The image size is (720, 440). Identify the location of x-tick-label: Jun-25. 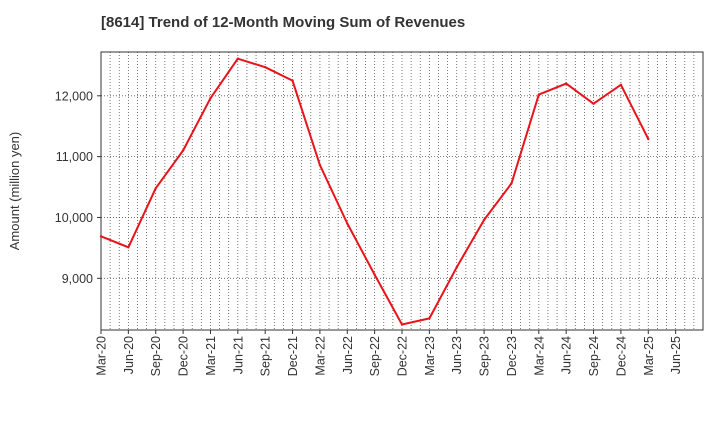
(676, 355).